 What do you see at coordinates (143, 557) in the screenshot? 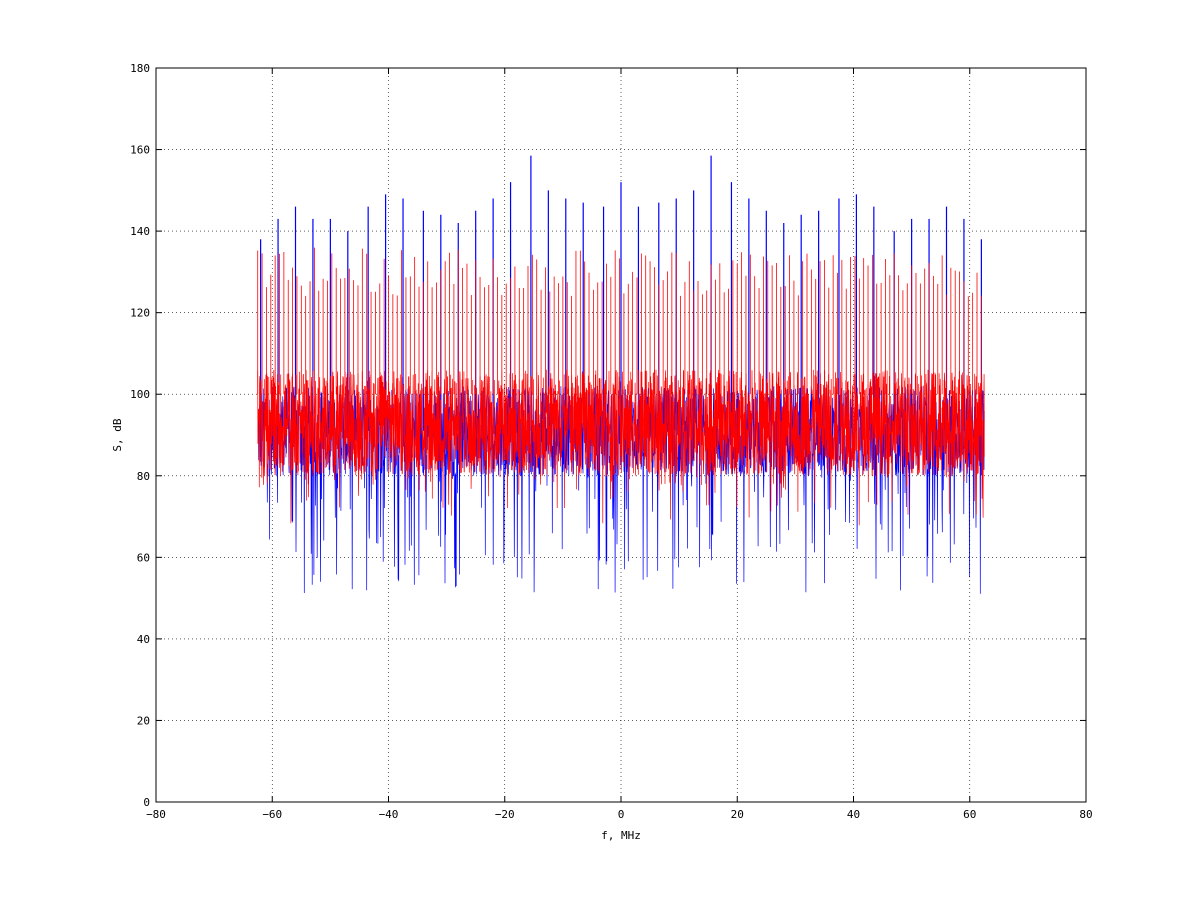
I see `y-tick-label: 60` at bounding box center [143, 557].